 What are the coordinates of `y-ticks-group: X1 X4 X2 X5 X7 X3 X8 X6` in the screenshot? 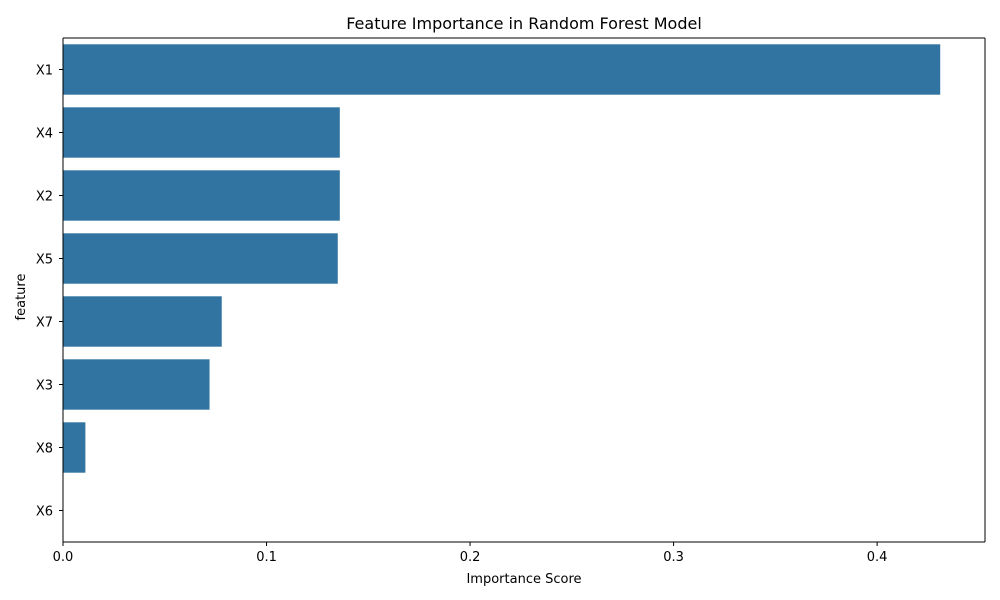 It's located at (49, 292).